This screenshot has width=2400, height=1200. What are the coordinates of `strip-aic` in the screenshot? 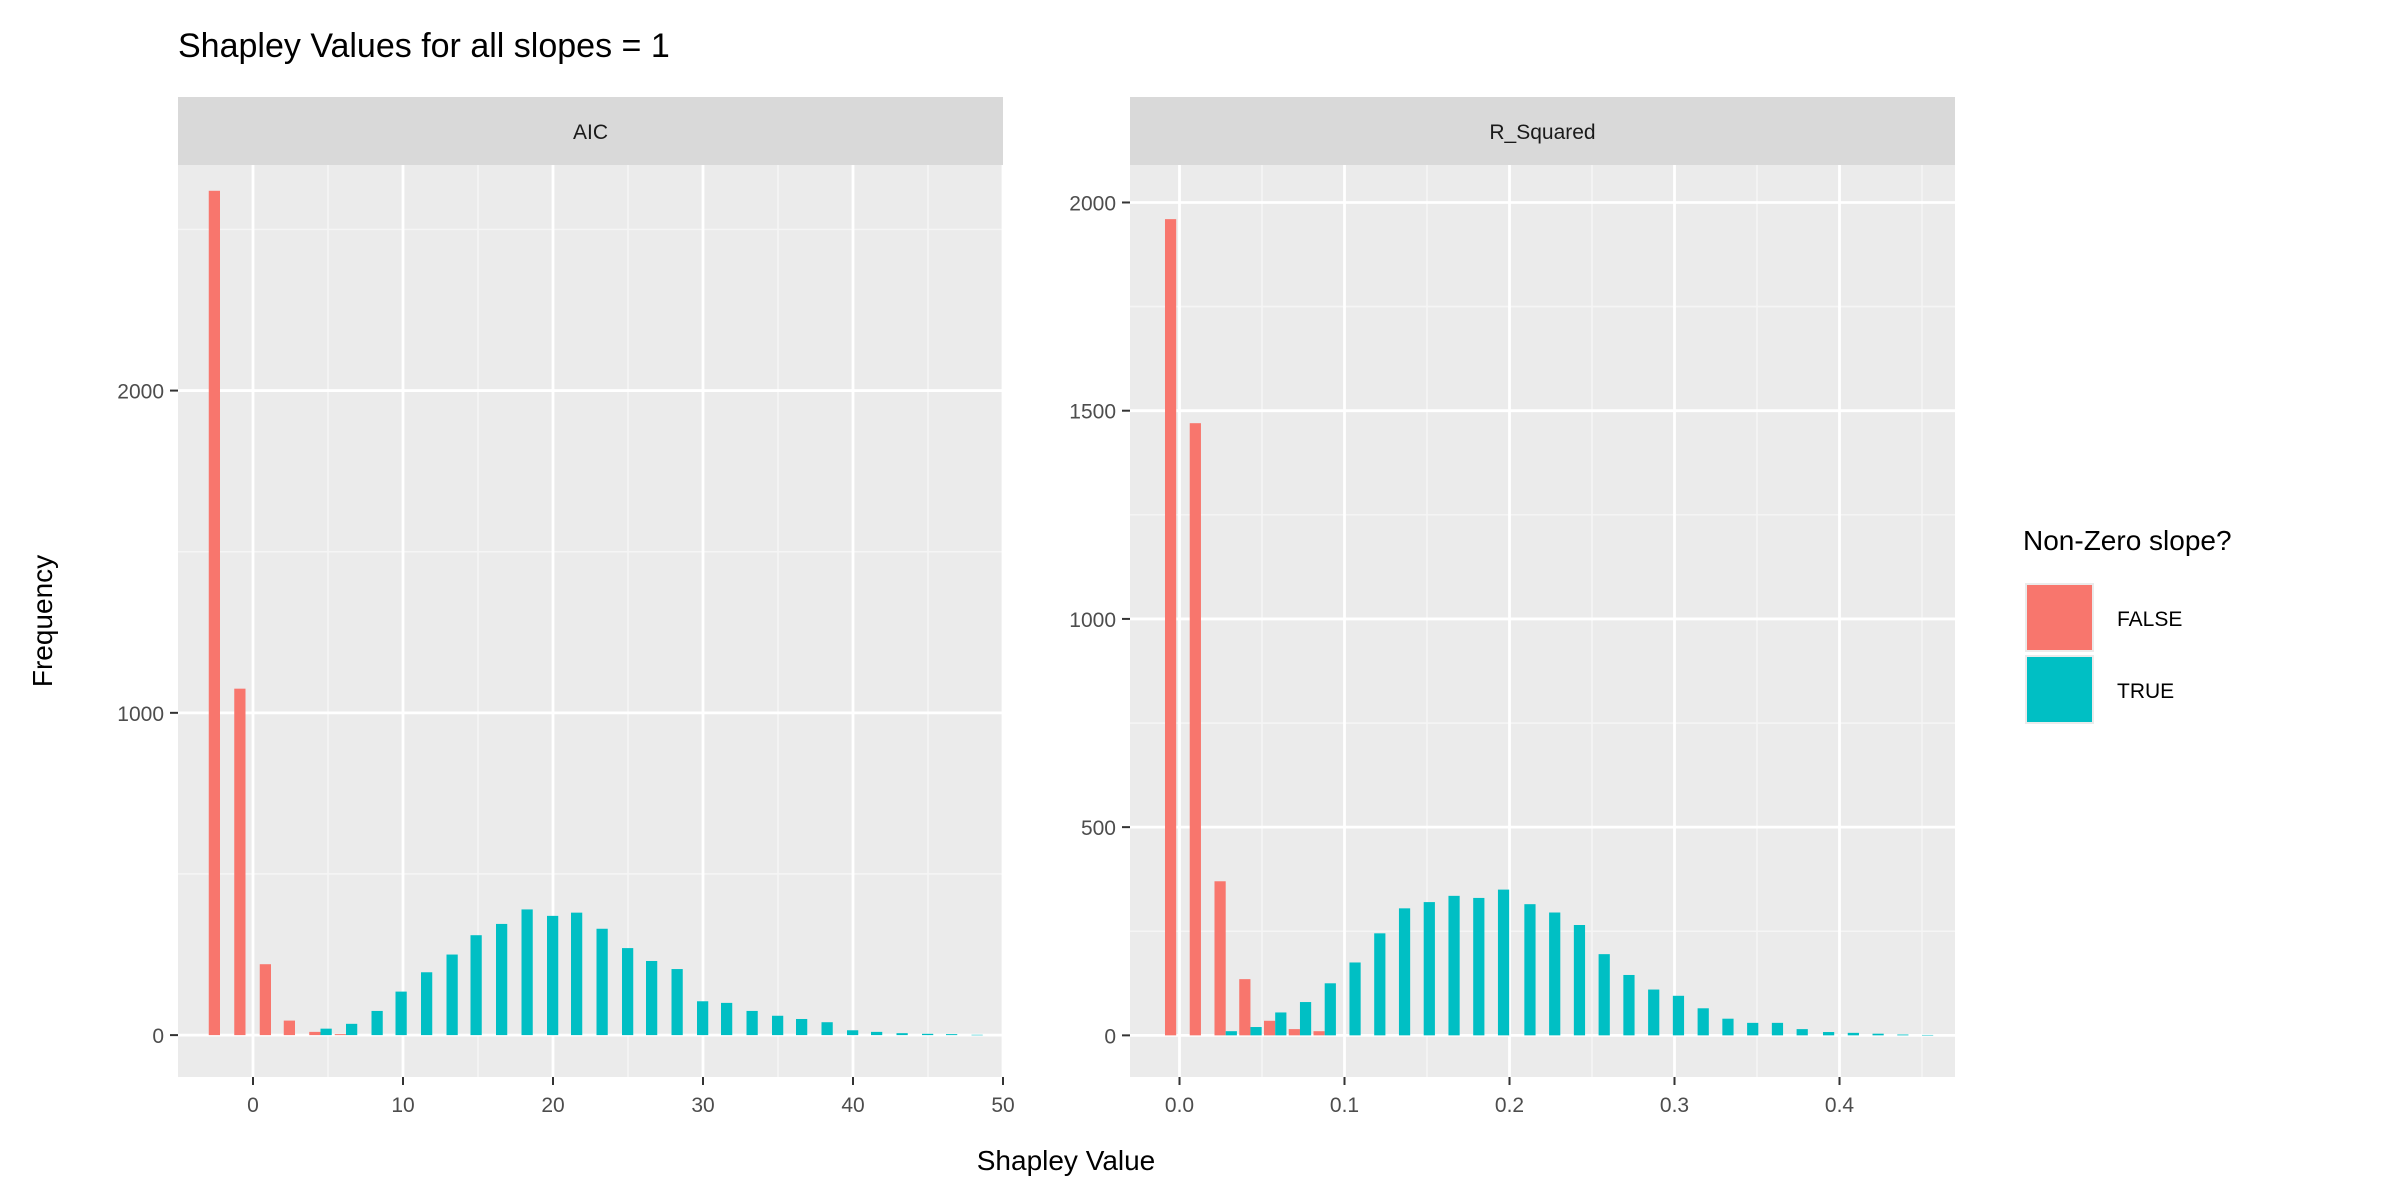 It's located at (590, 131).